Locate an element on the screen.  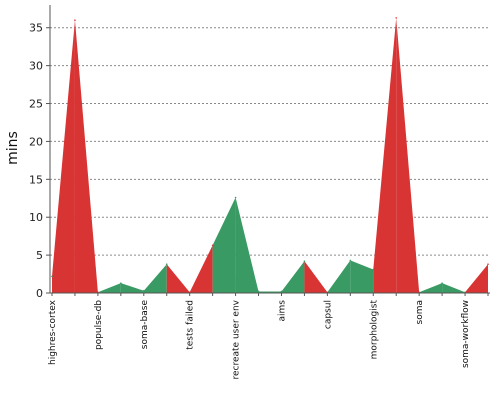
x-tick-label-7: morphologist is located at coordinates (374, 330).